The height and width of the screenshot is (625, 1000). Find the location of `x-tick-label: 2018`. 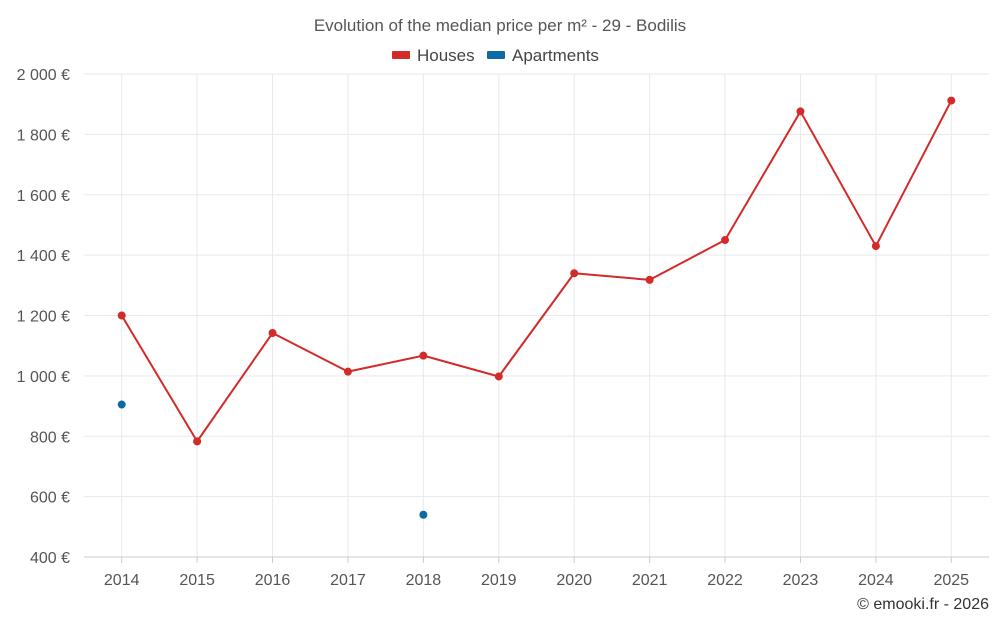

x-tick-label: 2018 is located at coordinates (424, 580).